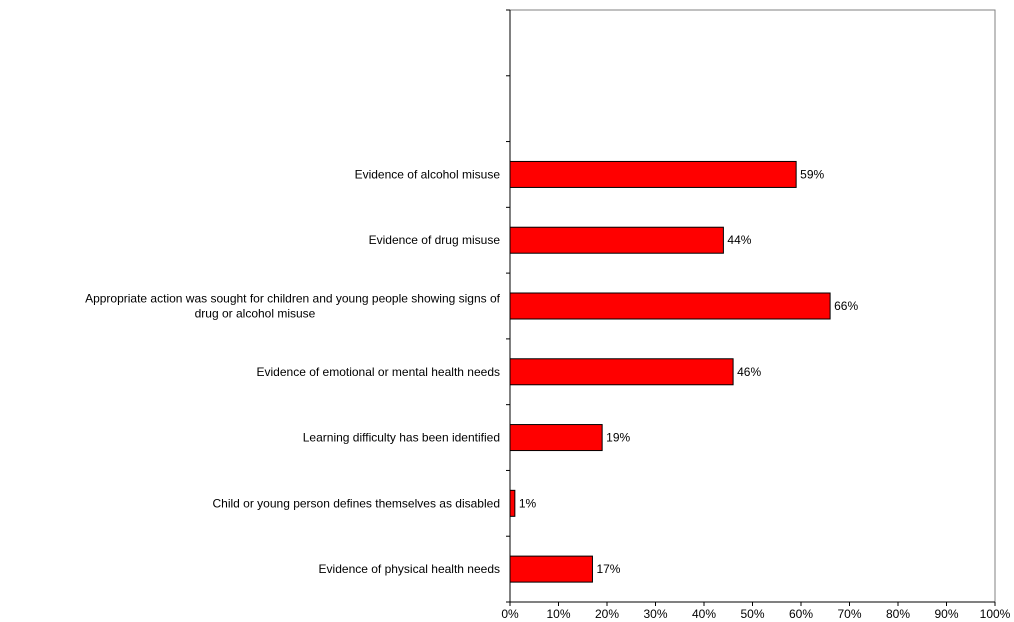 This screenshot has width=1014, height=622. I want to click on value-label: 17%, so click(608, 569).